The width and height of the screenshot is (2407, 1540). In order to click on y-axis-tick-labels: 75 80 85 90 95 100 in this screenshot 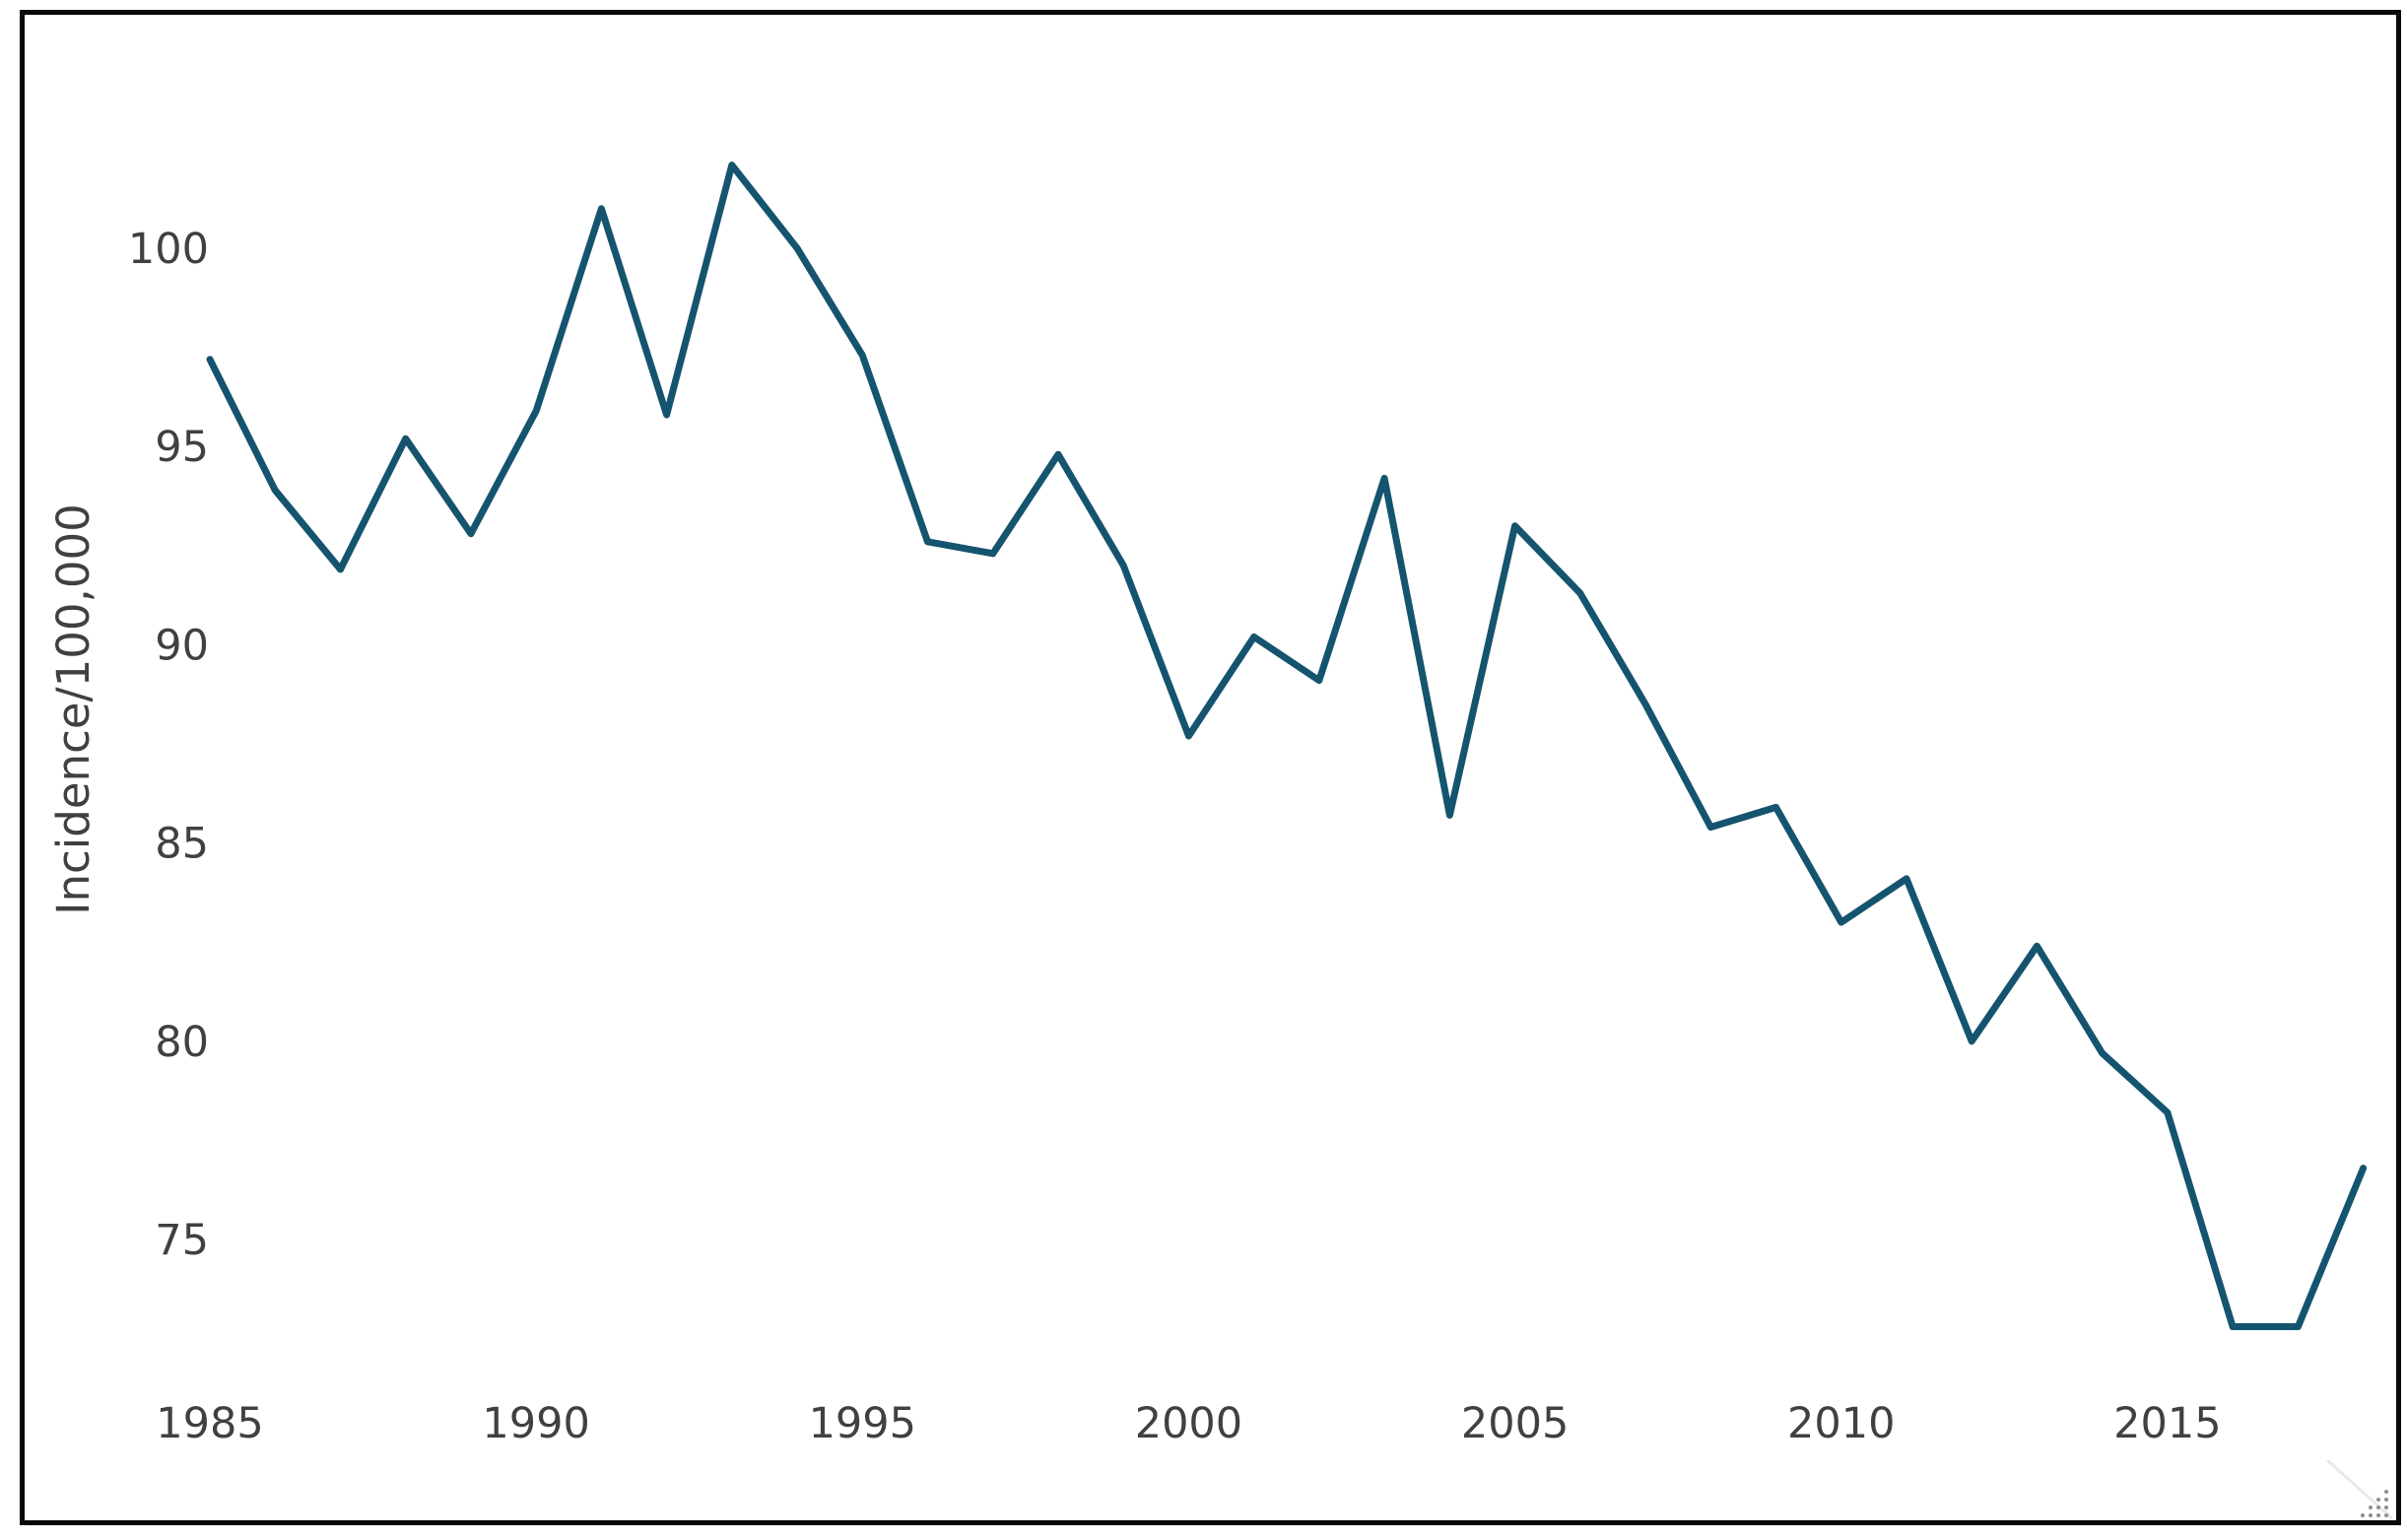, I will do `click(169, 745)`.